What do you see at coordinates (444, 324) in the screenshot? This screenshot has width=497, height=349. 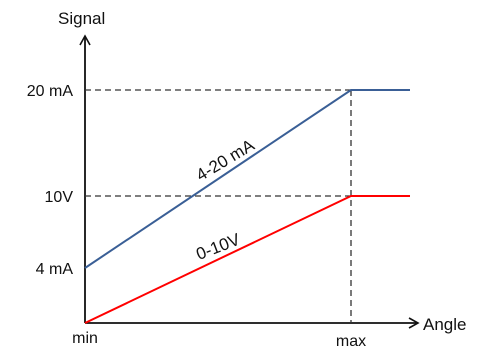 I see `x-axis-label: Angle` at bounding box center [444, 324].